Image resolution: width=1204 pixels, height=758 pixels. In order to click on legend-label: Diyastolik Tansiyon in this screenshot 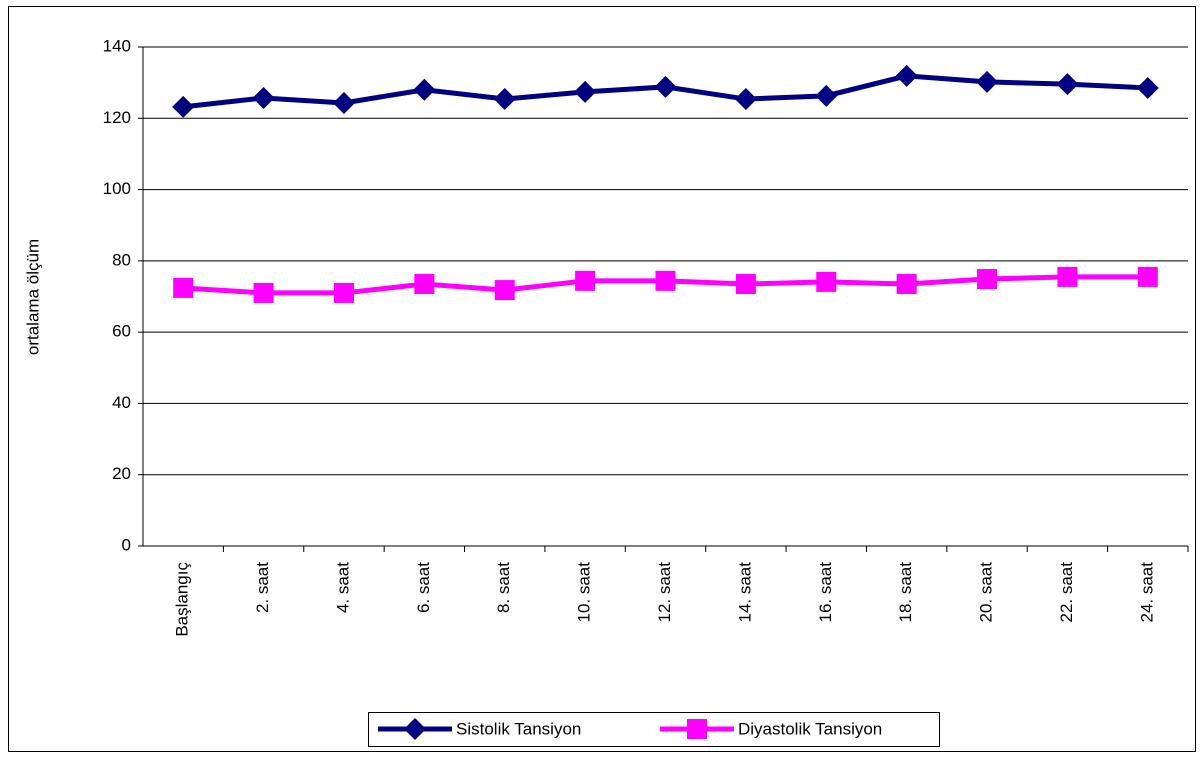, I will do `click(810, 728)`.